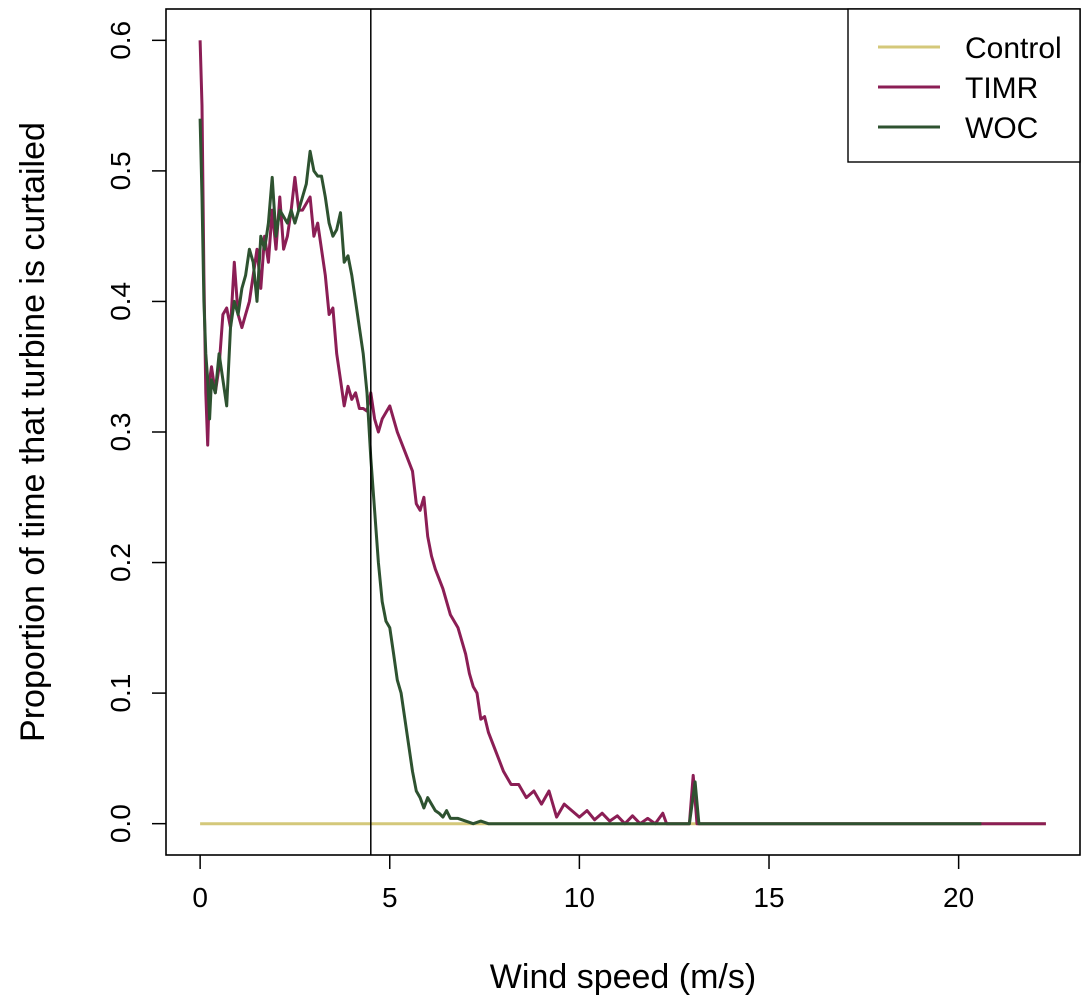 The image size is (1088, 1008). I want to click on y-tick-label: 0.4, so click(120, 301).